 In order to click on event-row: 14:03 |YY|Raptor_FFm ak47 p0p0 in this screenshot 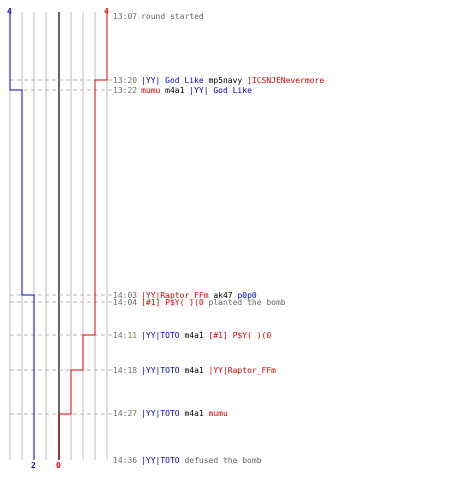, I will do `click(185, 295)`.